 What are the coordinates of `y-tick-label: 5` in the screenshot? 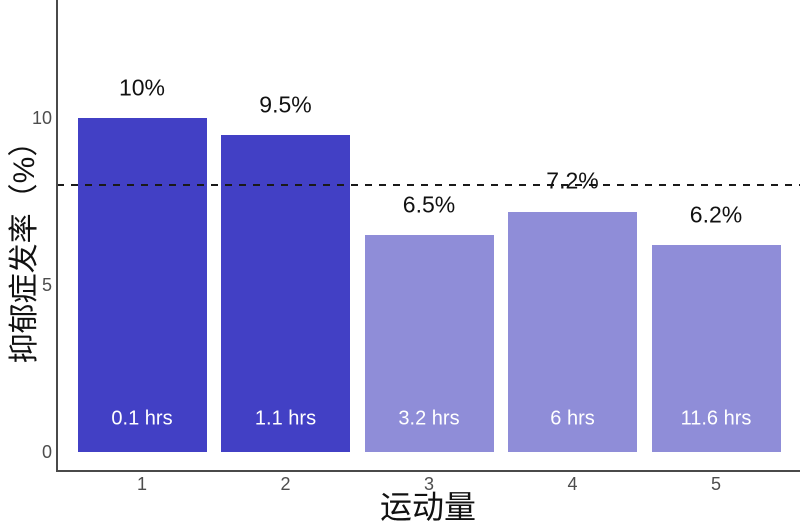 It's located at (46, 285).